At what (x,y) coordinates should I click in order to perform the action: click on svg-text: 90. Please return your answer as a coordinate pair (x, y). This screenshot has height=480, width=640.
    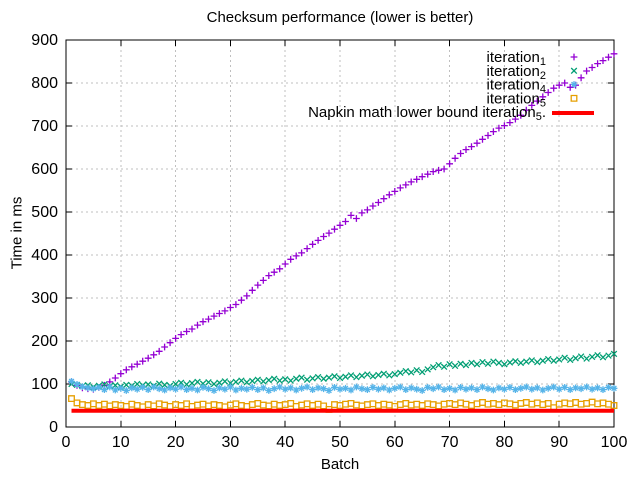
    Looking at the image, I should click on (559, 442).